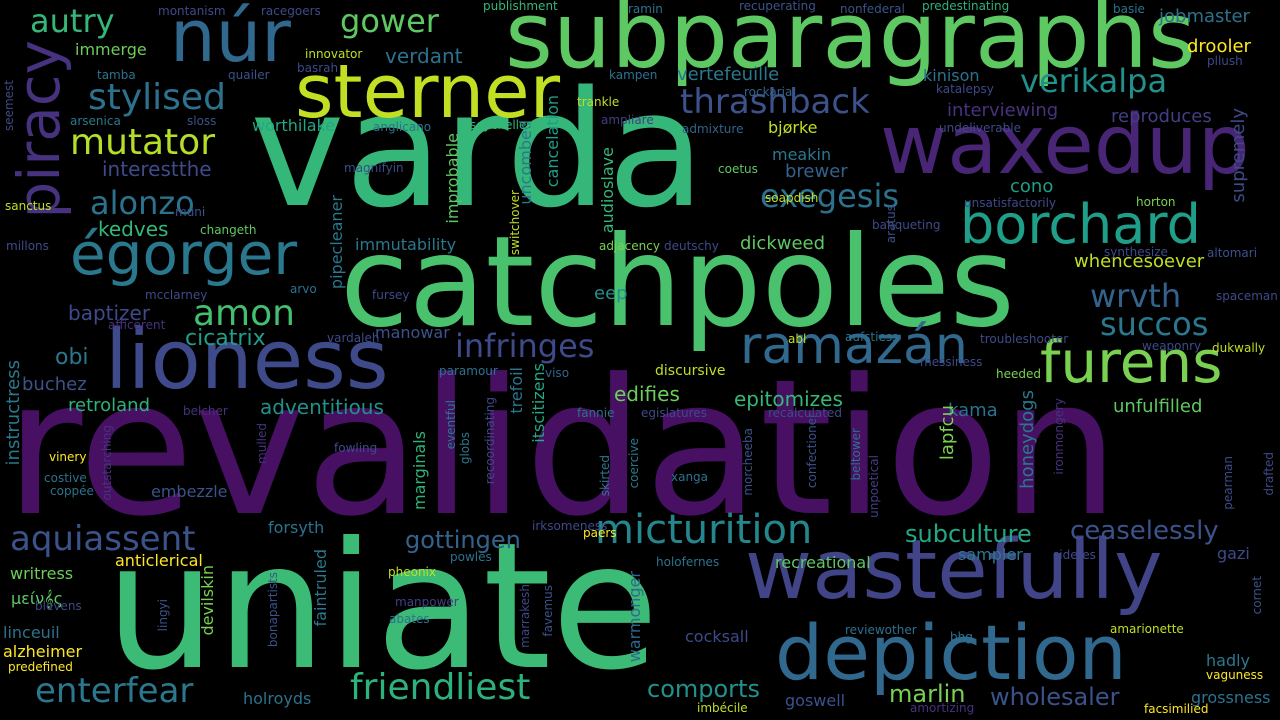 The height and width of the screenshot is (720, 1280). What do you see at coordinates (713, 129) in the screenshot?
I see `cloud-word: admixture` at bounding box center [713, 129].